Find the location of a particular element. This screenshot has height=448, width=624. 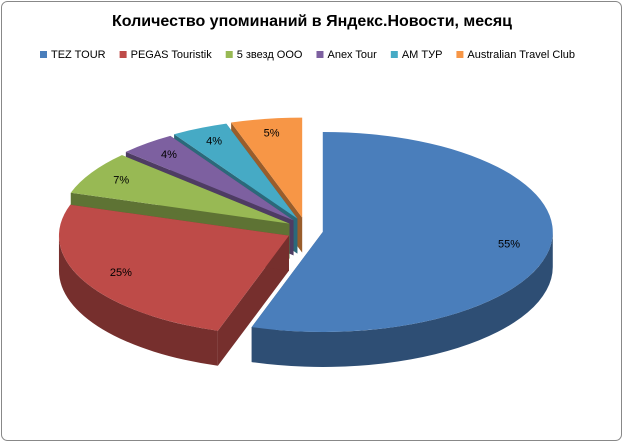

slice-wall is located at coordinates (253, 300).